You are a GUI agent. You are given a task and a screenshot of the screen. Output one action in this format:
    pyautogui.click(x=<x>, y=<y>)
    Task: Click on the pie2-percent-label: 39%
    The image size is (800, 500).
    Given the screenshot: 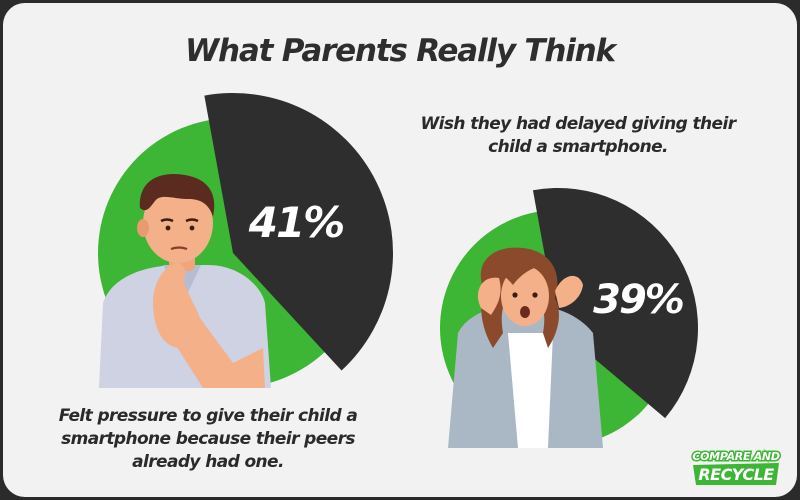 What is the action you would take?
    pyautogui.click(x=638, y=300)
    